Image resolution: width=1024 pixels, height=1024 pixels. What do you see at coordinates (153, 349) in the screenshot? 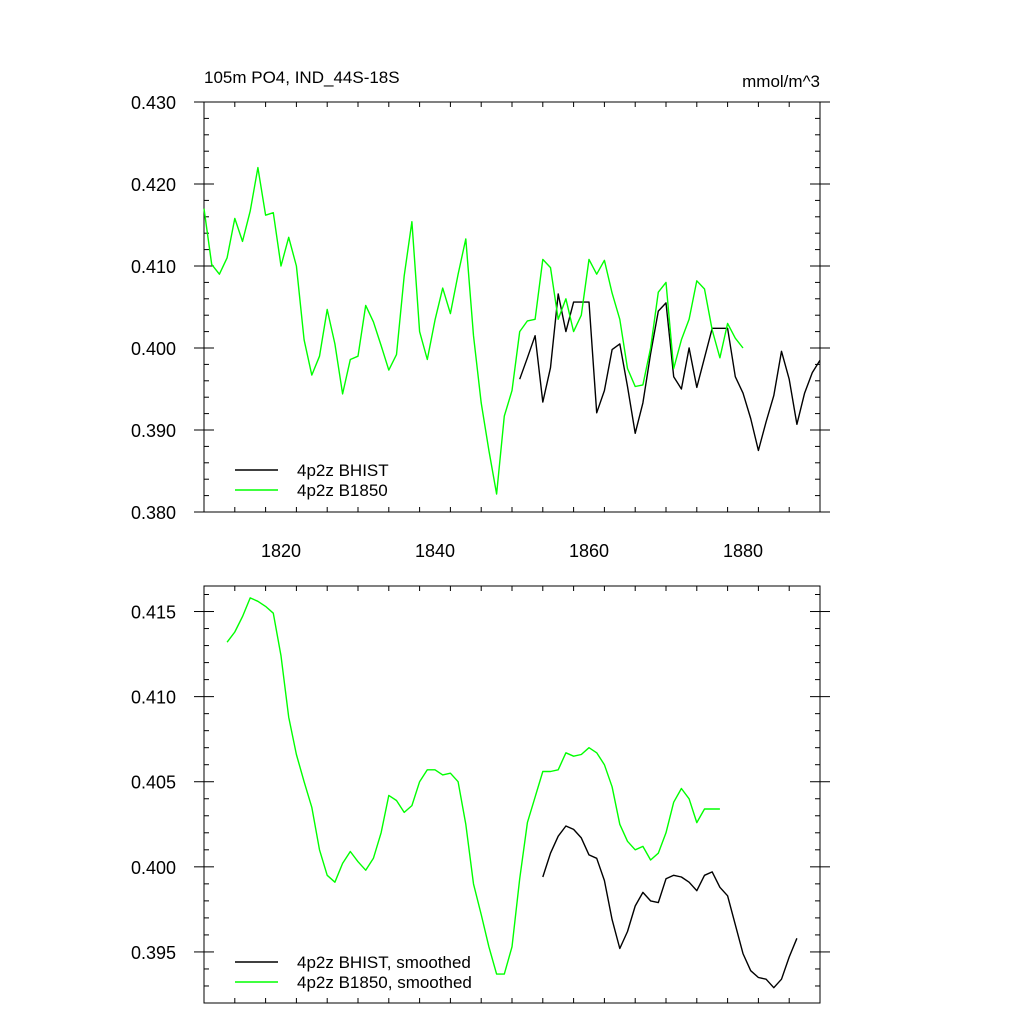
I see `top-y-tick-label: 0.400` at bounding box center [153, 349].